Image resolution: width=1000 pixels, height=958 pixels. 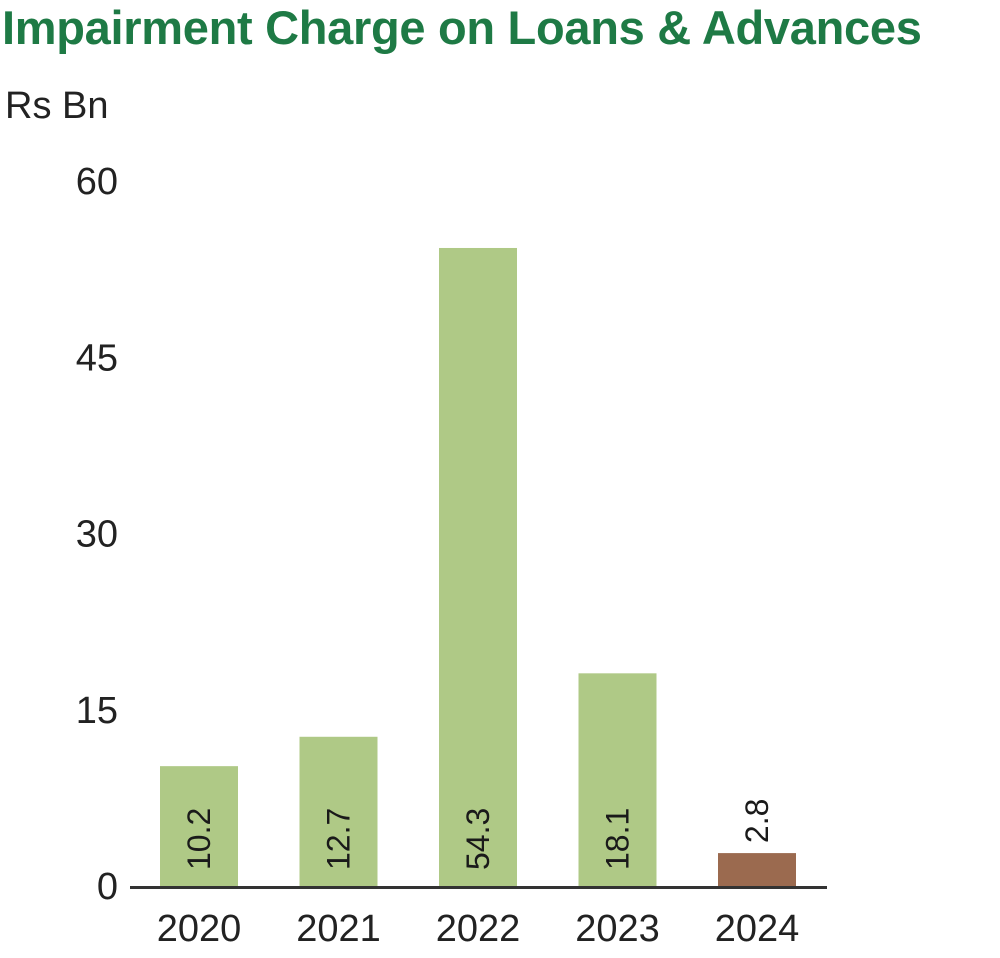 I want to click on bar-2020, so click(x=199, y=826).